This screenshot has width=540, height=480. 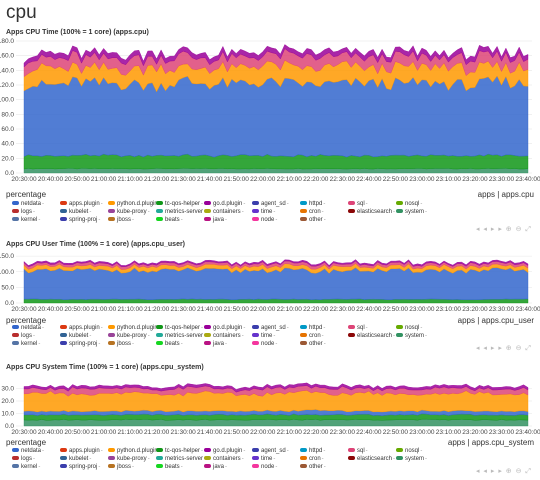 I want to click on chart-title: Apps CPU Time (100% = 1 core) (apps.cpu), so click(x=77, y=32).